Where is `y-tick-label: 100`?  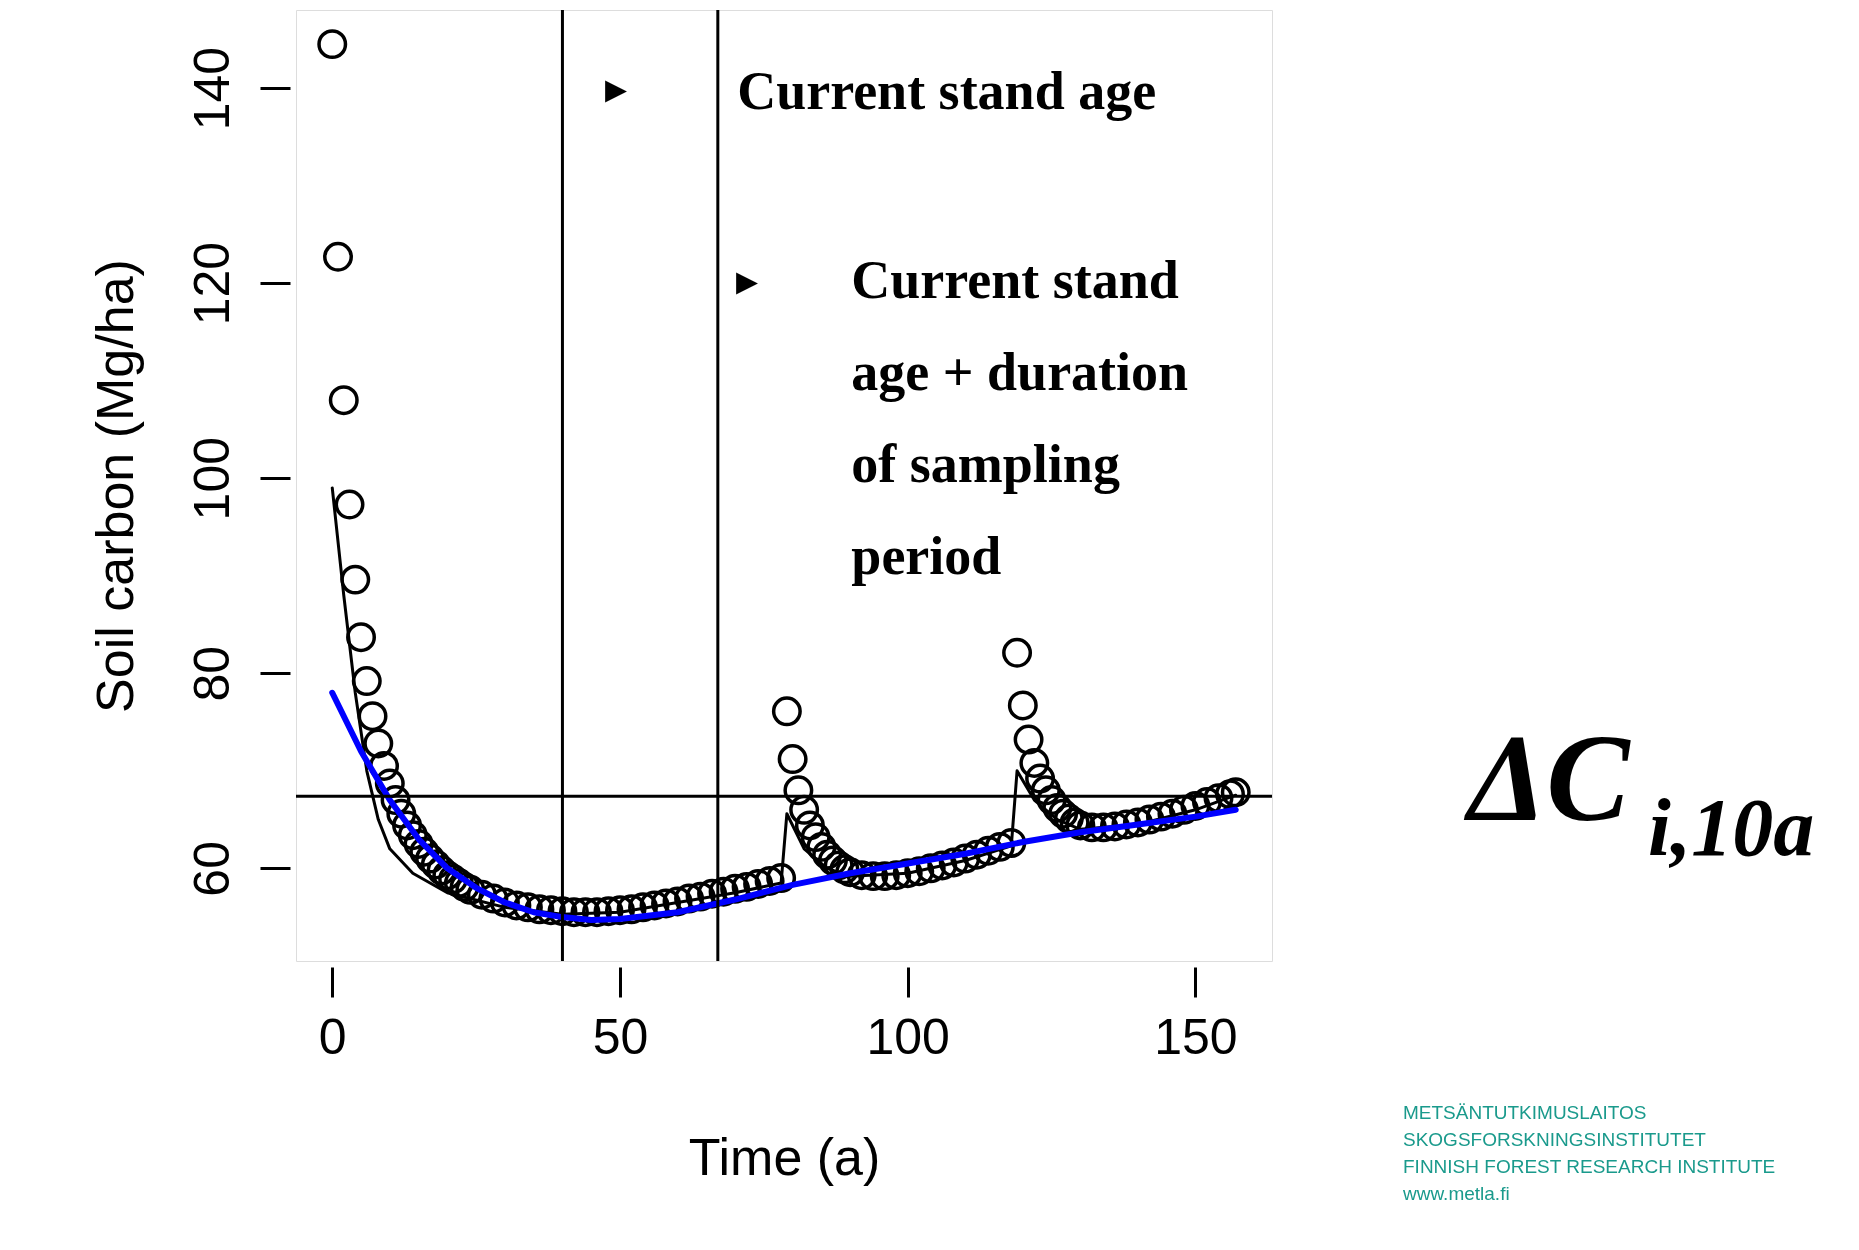 y-tick-label: 100 is located at coordinates (211, 478).